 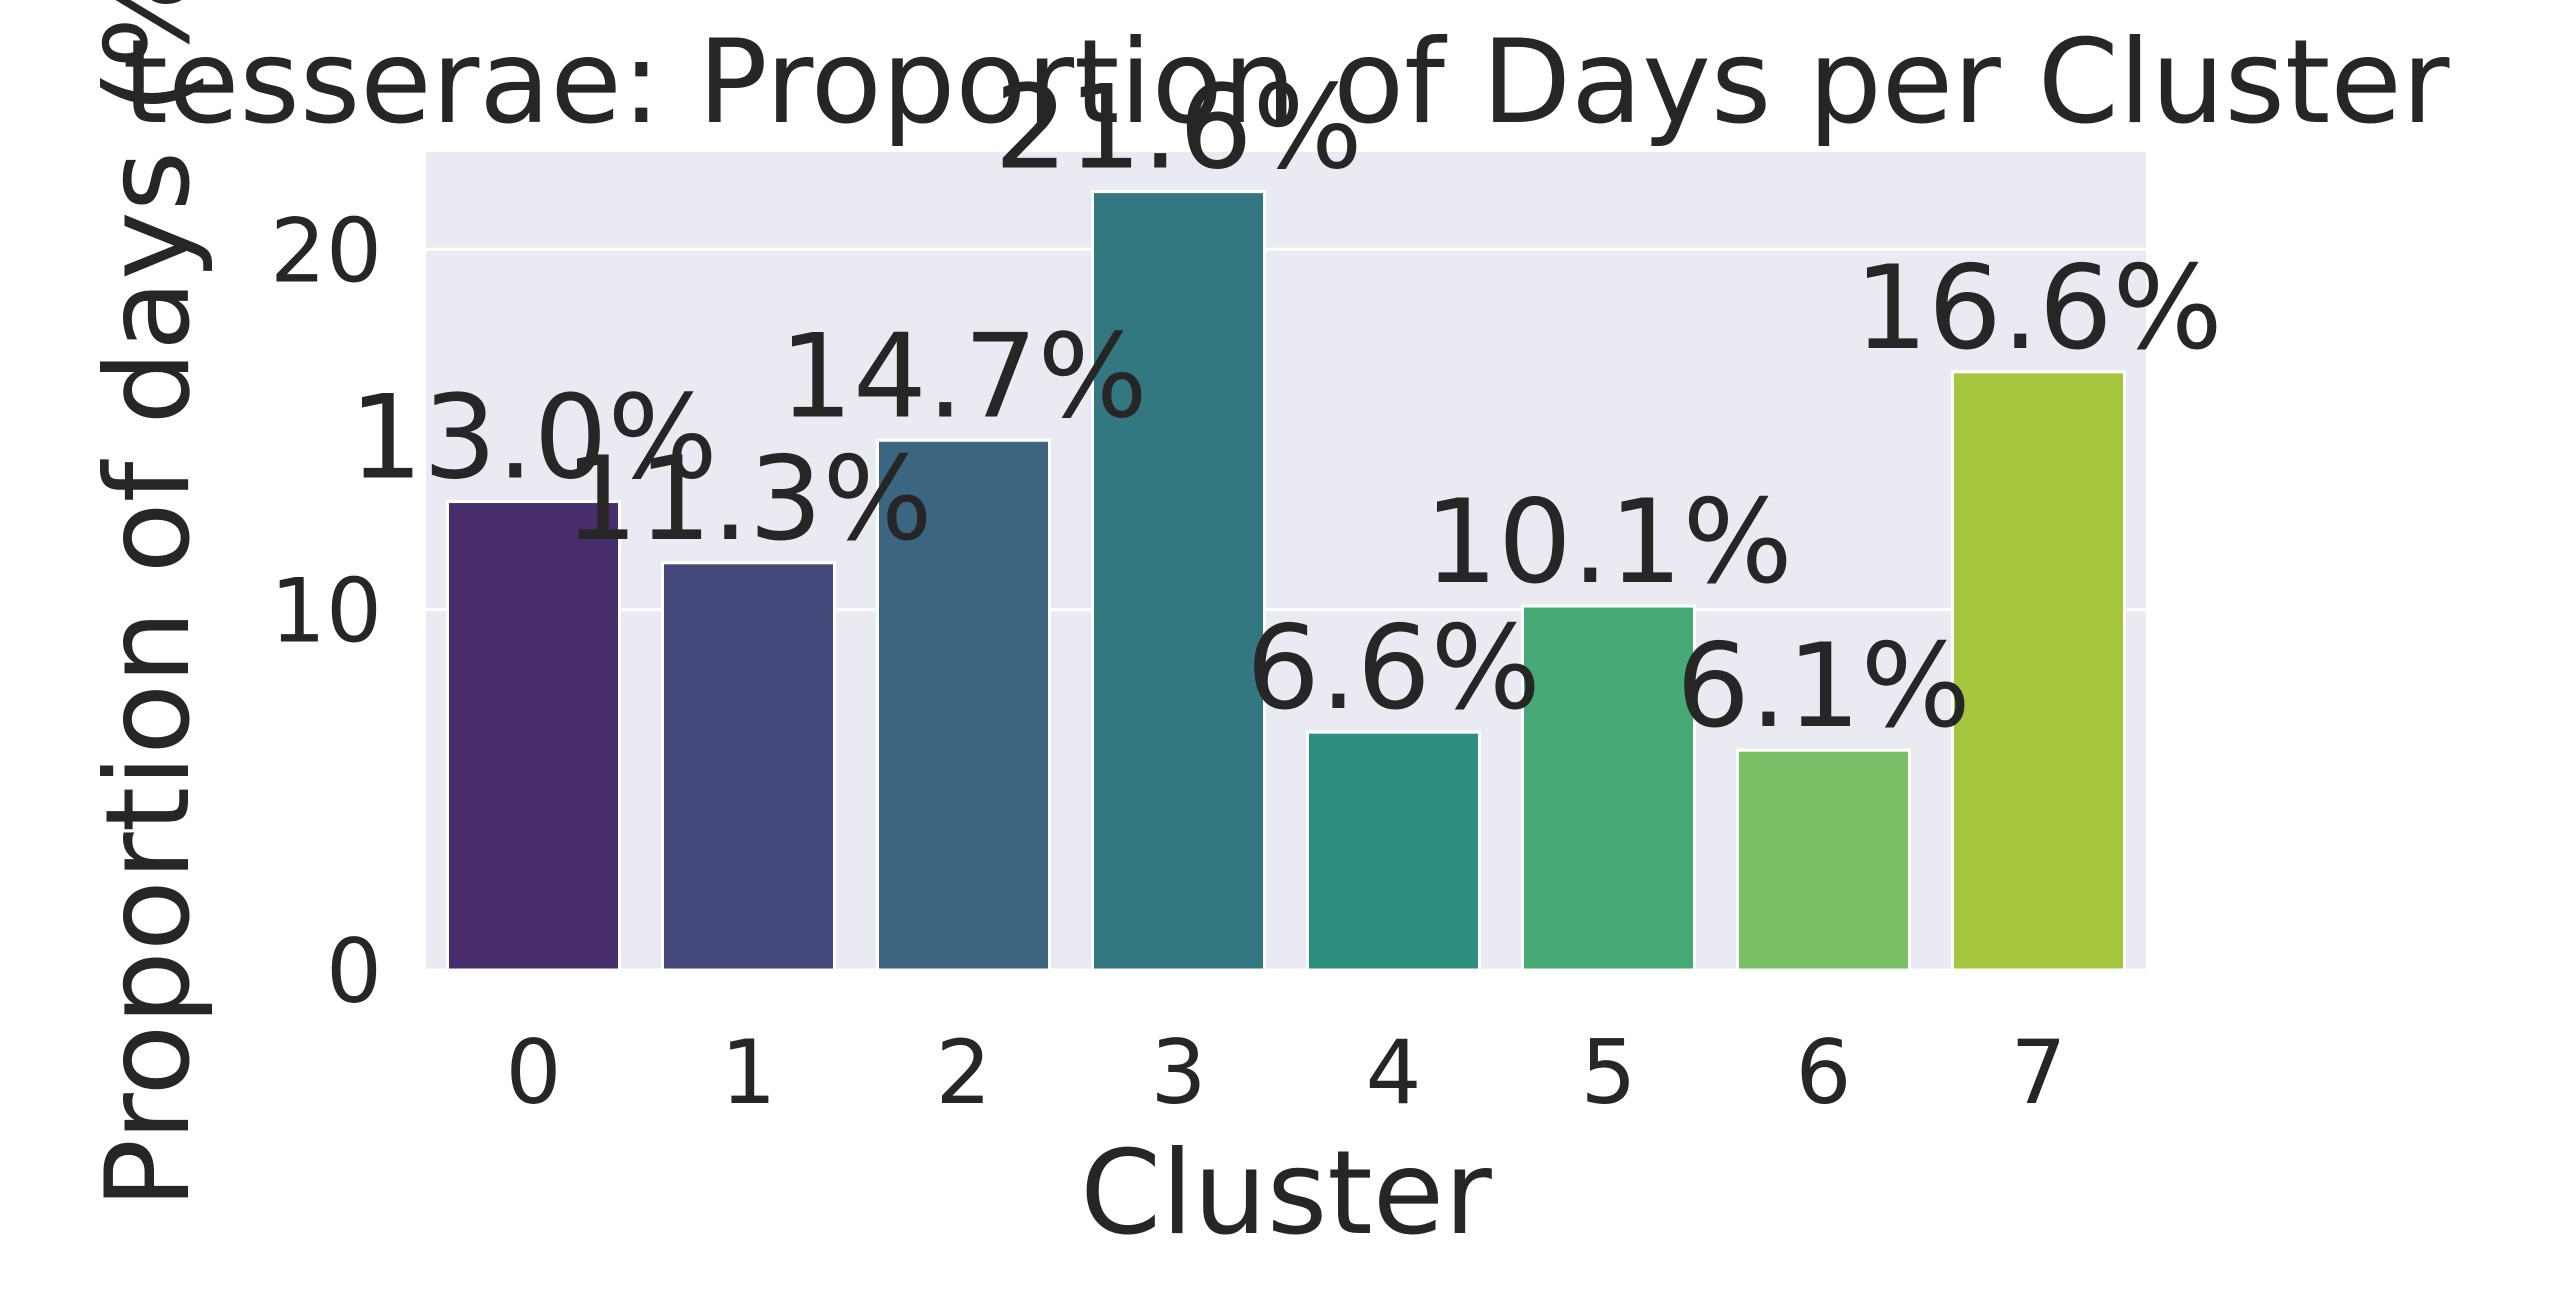 What do you see at coordinates (148, 604) in the screenshot?
I see `y-axis-title: Proportion of days (%)` at bounding box center [148, 604].